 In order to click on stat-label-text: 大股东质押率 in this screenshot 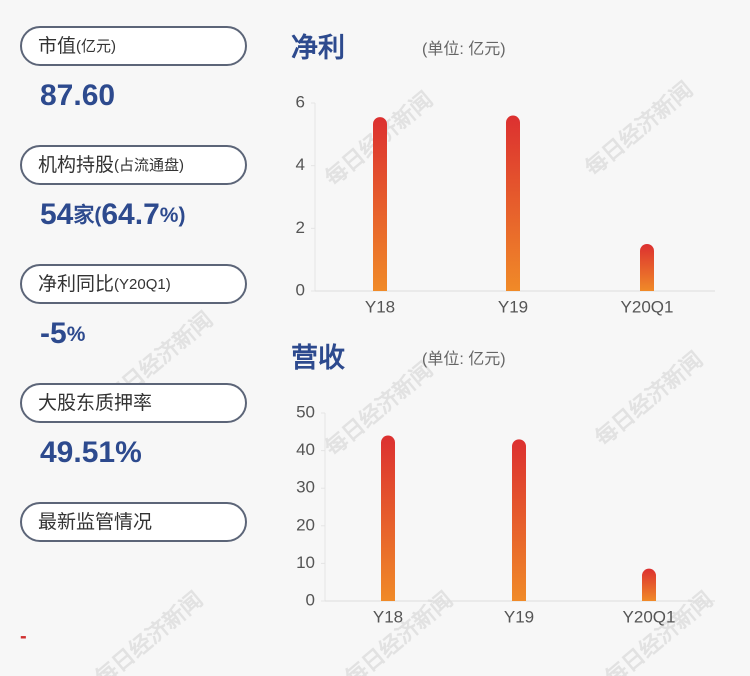, I will do `click(95, 403)`.